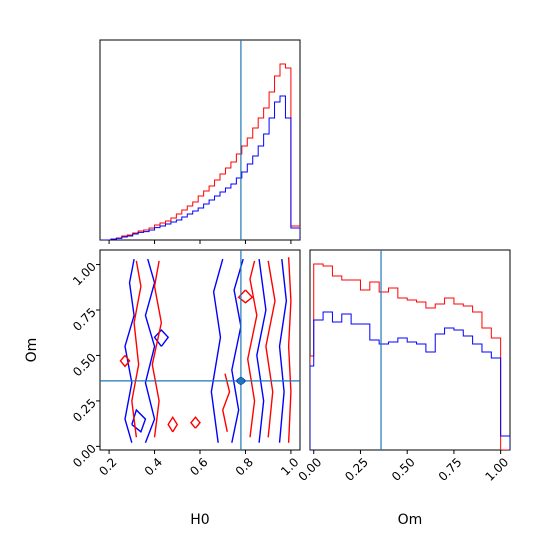 Image resolution: width=550 pixels, height=550 pixels. Describe the element at coordinates (310, 469) in the screenshot. I see `om-hist-xtick-label: 0.00` at that location.